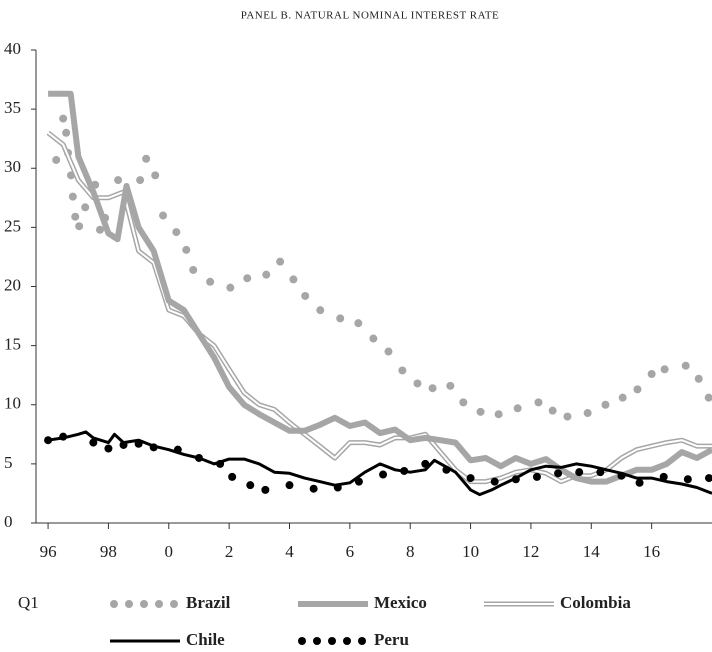 The height and width of the screenshot is (652, 712). What do you see at coordinates (8, 462) in the screenshot?
I see `y-tick-label: 5` at bounding box center [8, 462].